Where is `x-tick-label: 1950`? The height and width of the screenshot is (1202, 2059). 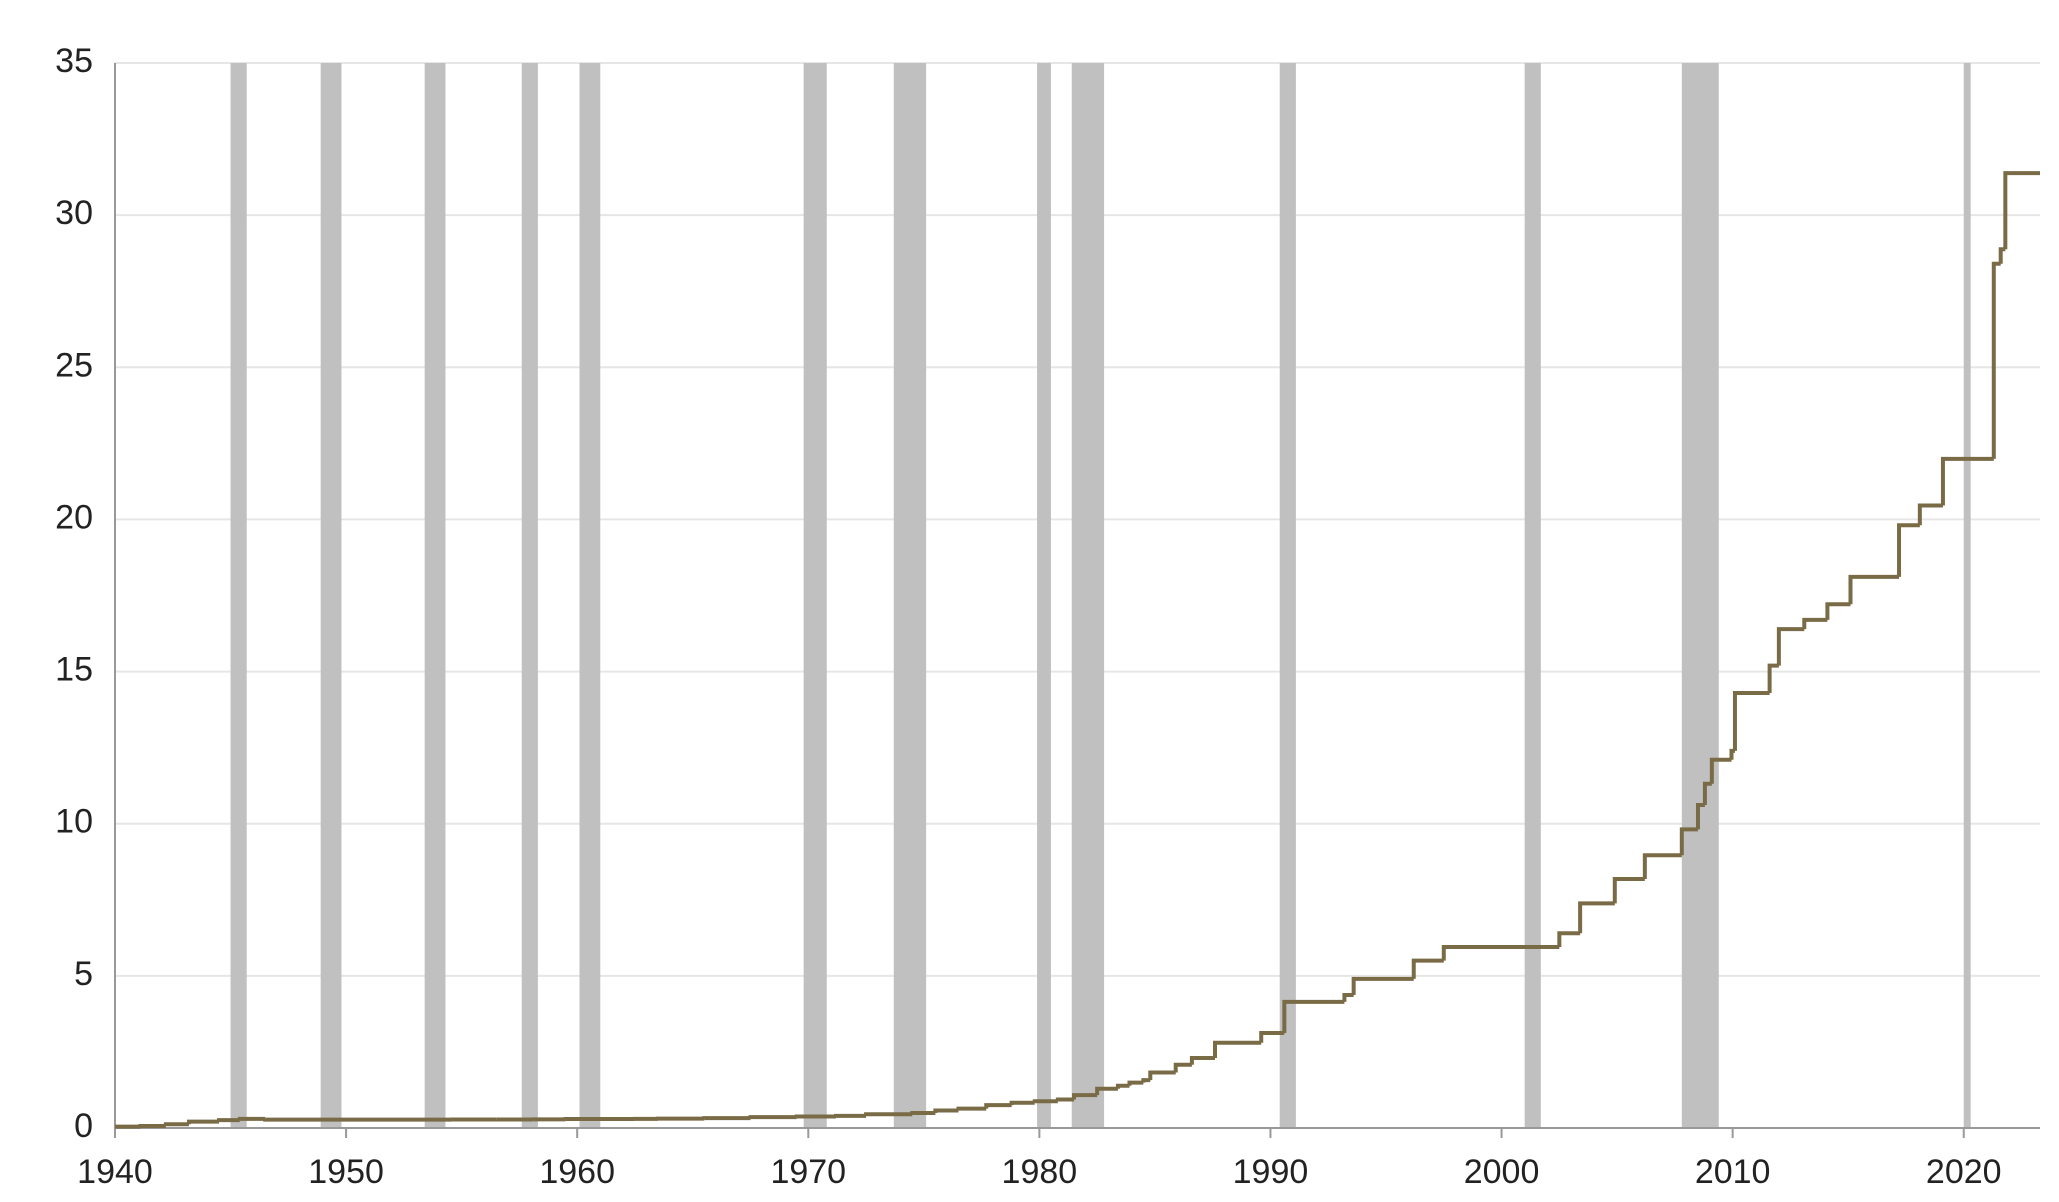 x-tick-label: 1950 is located at coordinates (346, 1172).